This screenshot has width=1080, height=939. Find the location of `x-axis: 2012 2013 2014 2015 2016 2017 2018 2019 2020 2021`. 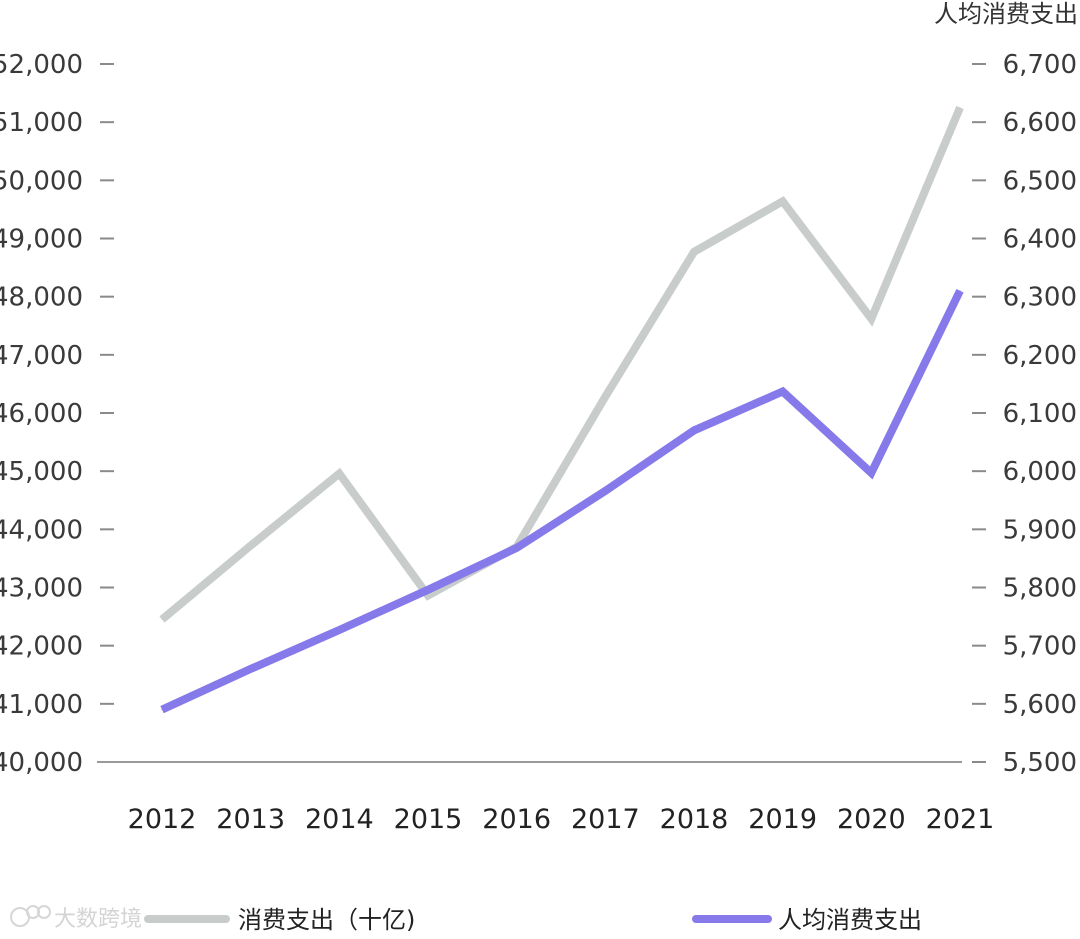

x-axis: 2012 2013 2014 2015 2016 2017 2018 2019 2020 2021 is located at coordinates (561, 819).